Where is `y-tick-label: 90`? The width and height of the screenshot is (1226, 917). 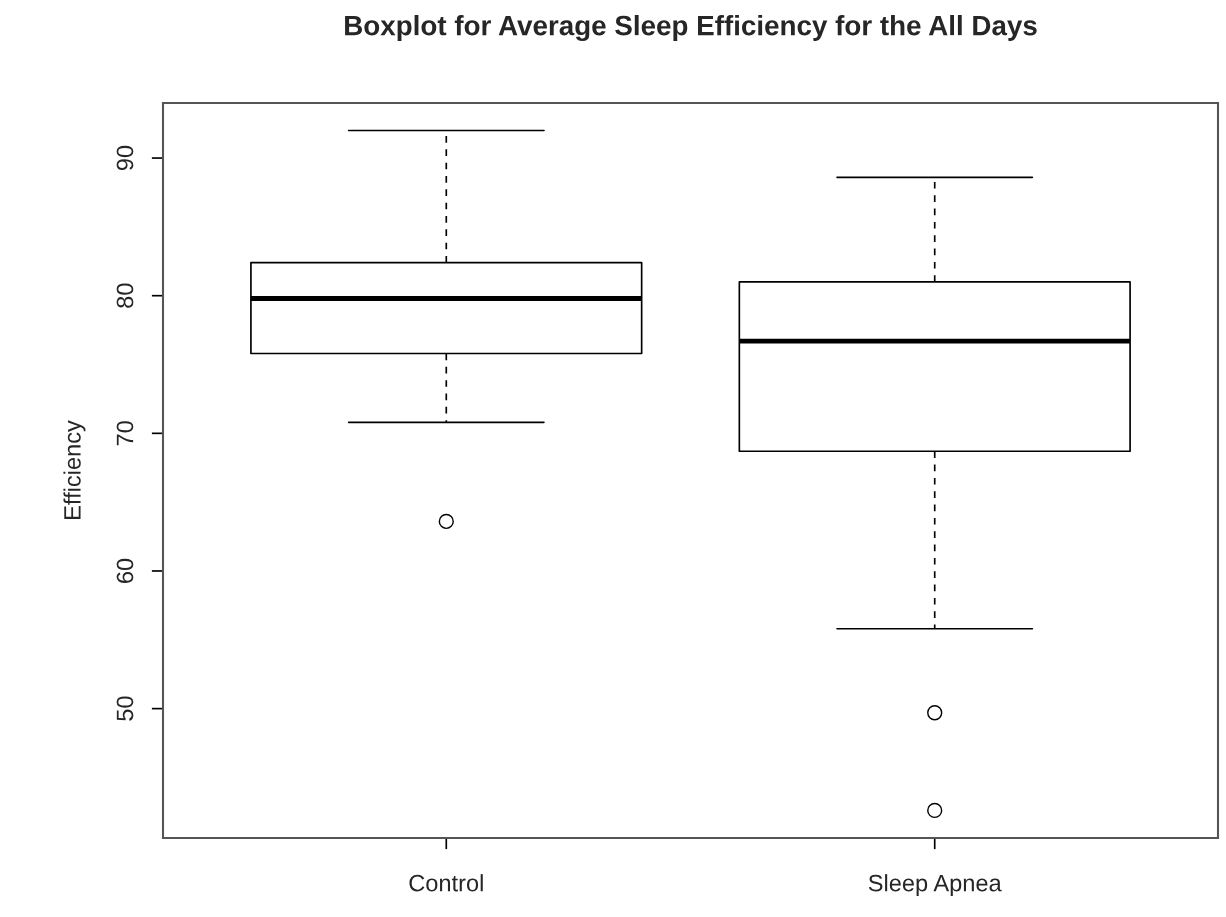
y-tick-label: 90 is located at coordinates (125, 158).